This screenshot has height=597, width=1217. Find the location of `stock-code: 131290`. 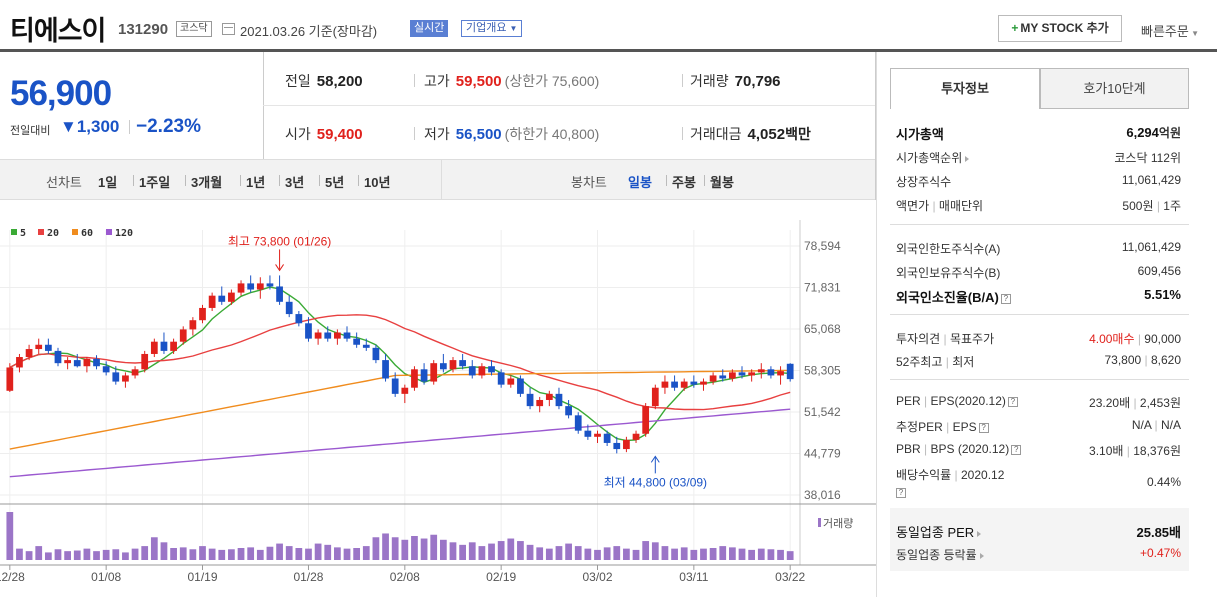

stock-code: 131290 is located at coordinates (143, 29).